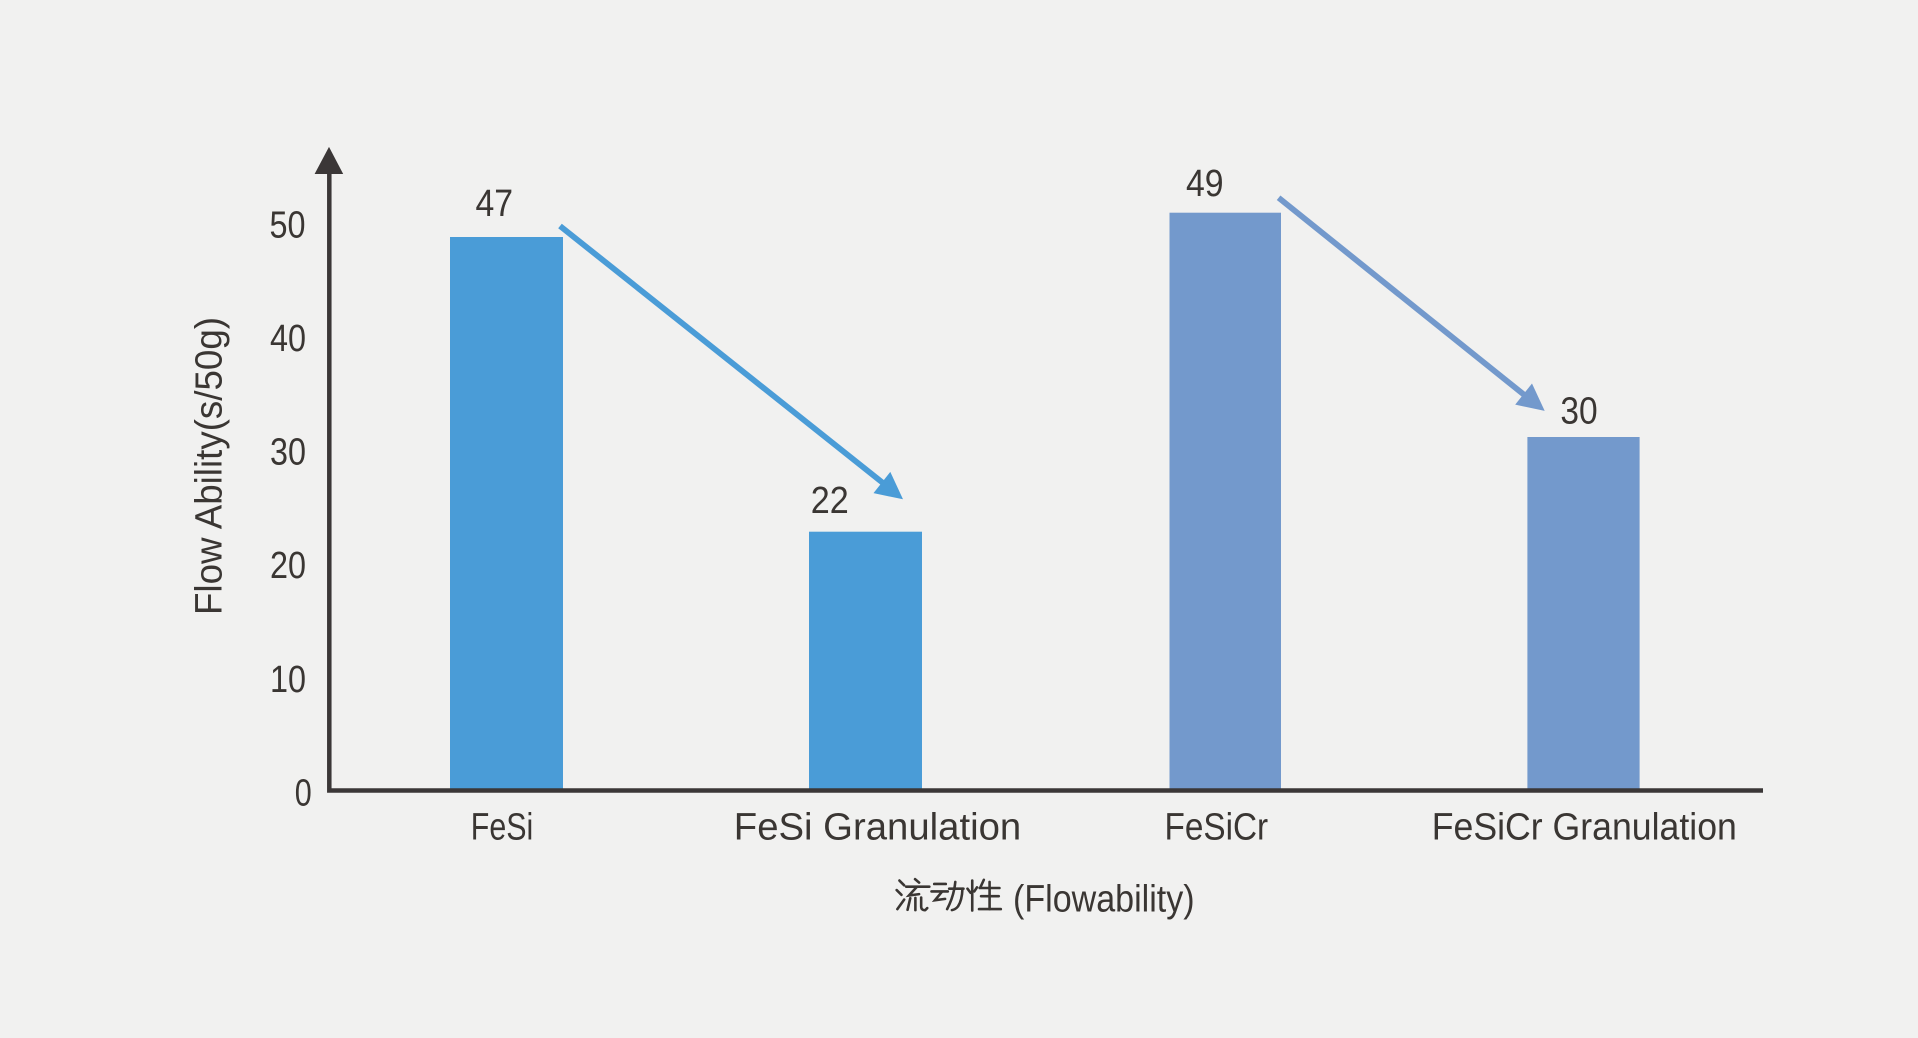 This screenshot has height=1038, width=1918. Describe the element at coordinates (288, 339) in the screenshot. I see `svg-text: 40` at that location.